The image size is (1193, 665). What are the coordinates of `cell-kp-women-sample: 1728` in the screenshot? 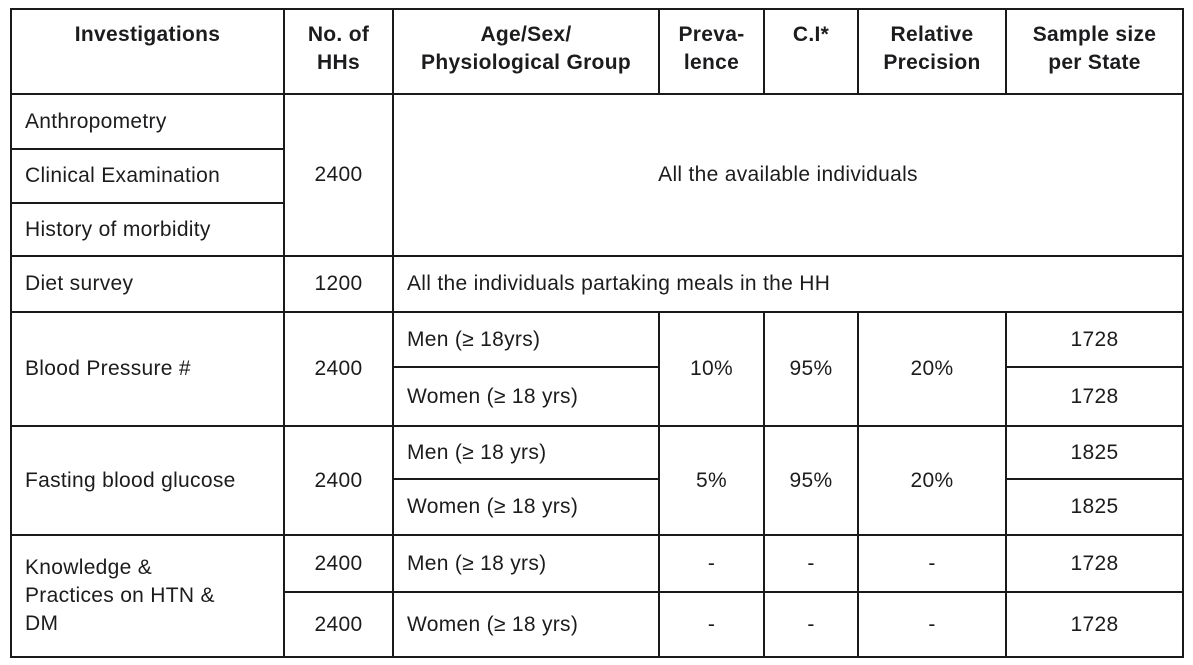 It's located at (1094, 624).